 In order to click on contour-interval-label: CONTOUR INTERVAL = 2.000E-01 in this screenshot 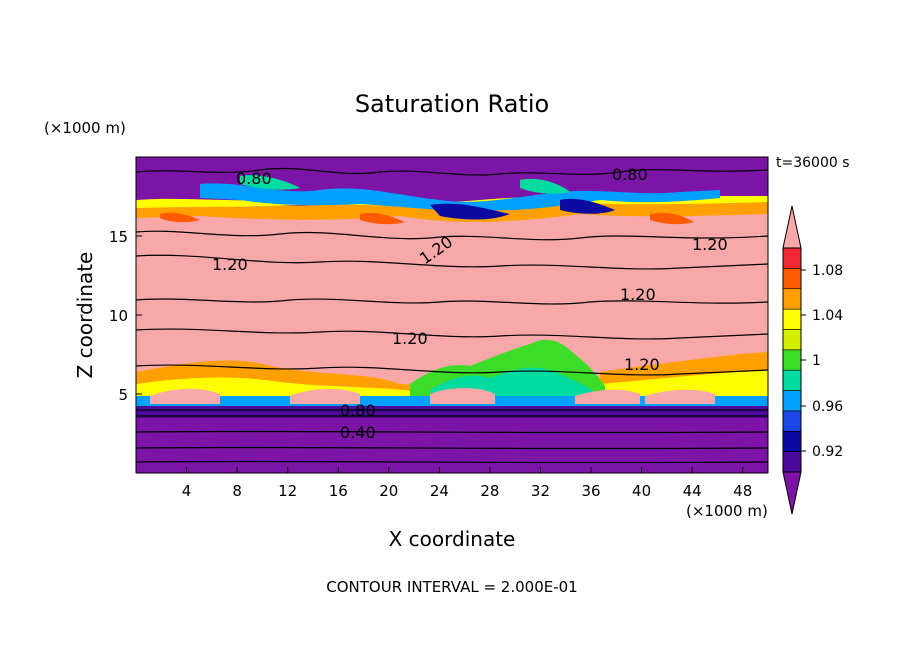, I will do `click(451, 587)`.